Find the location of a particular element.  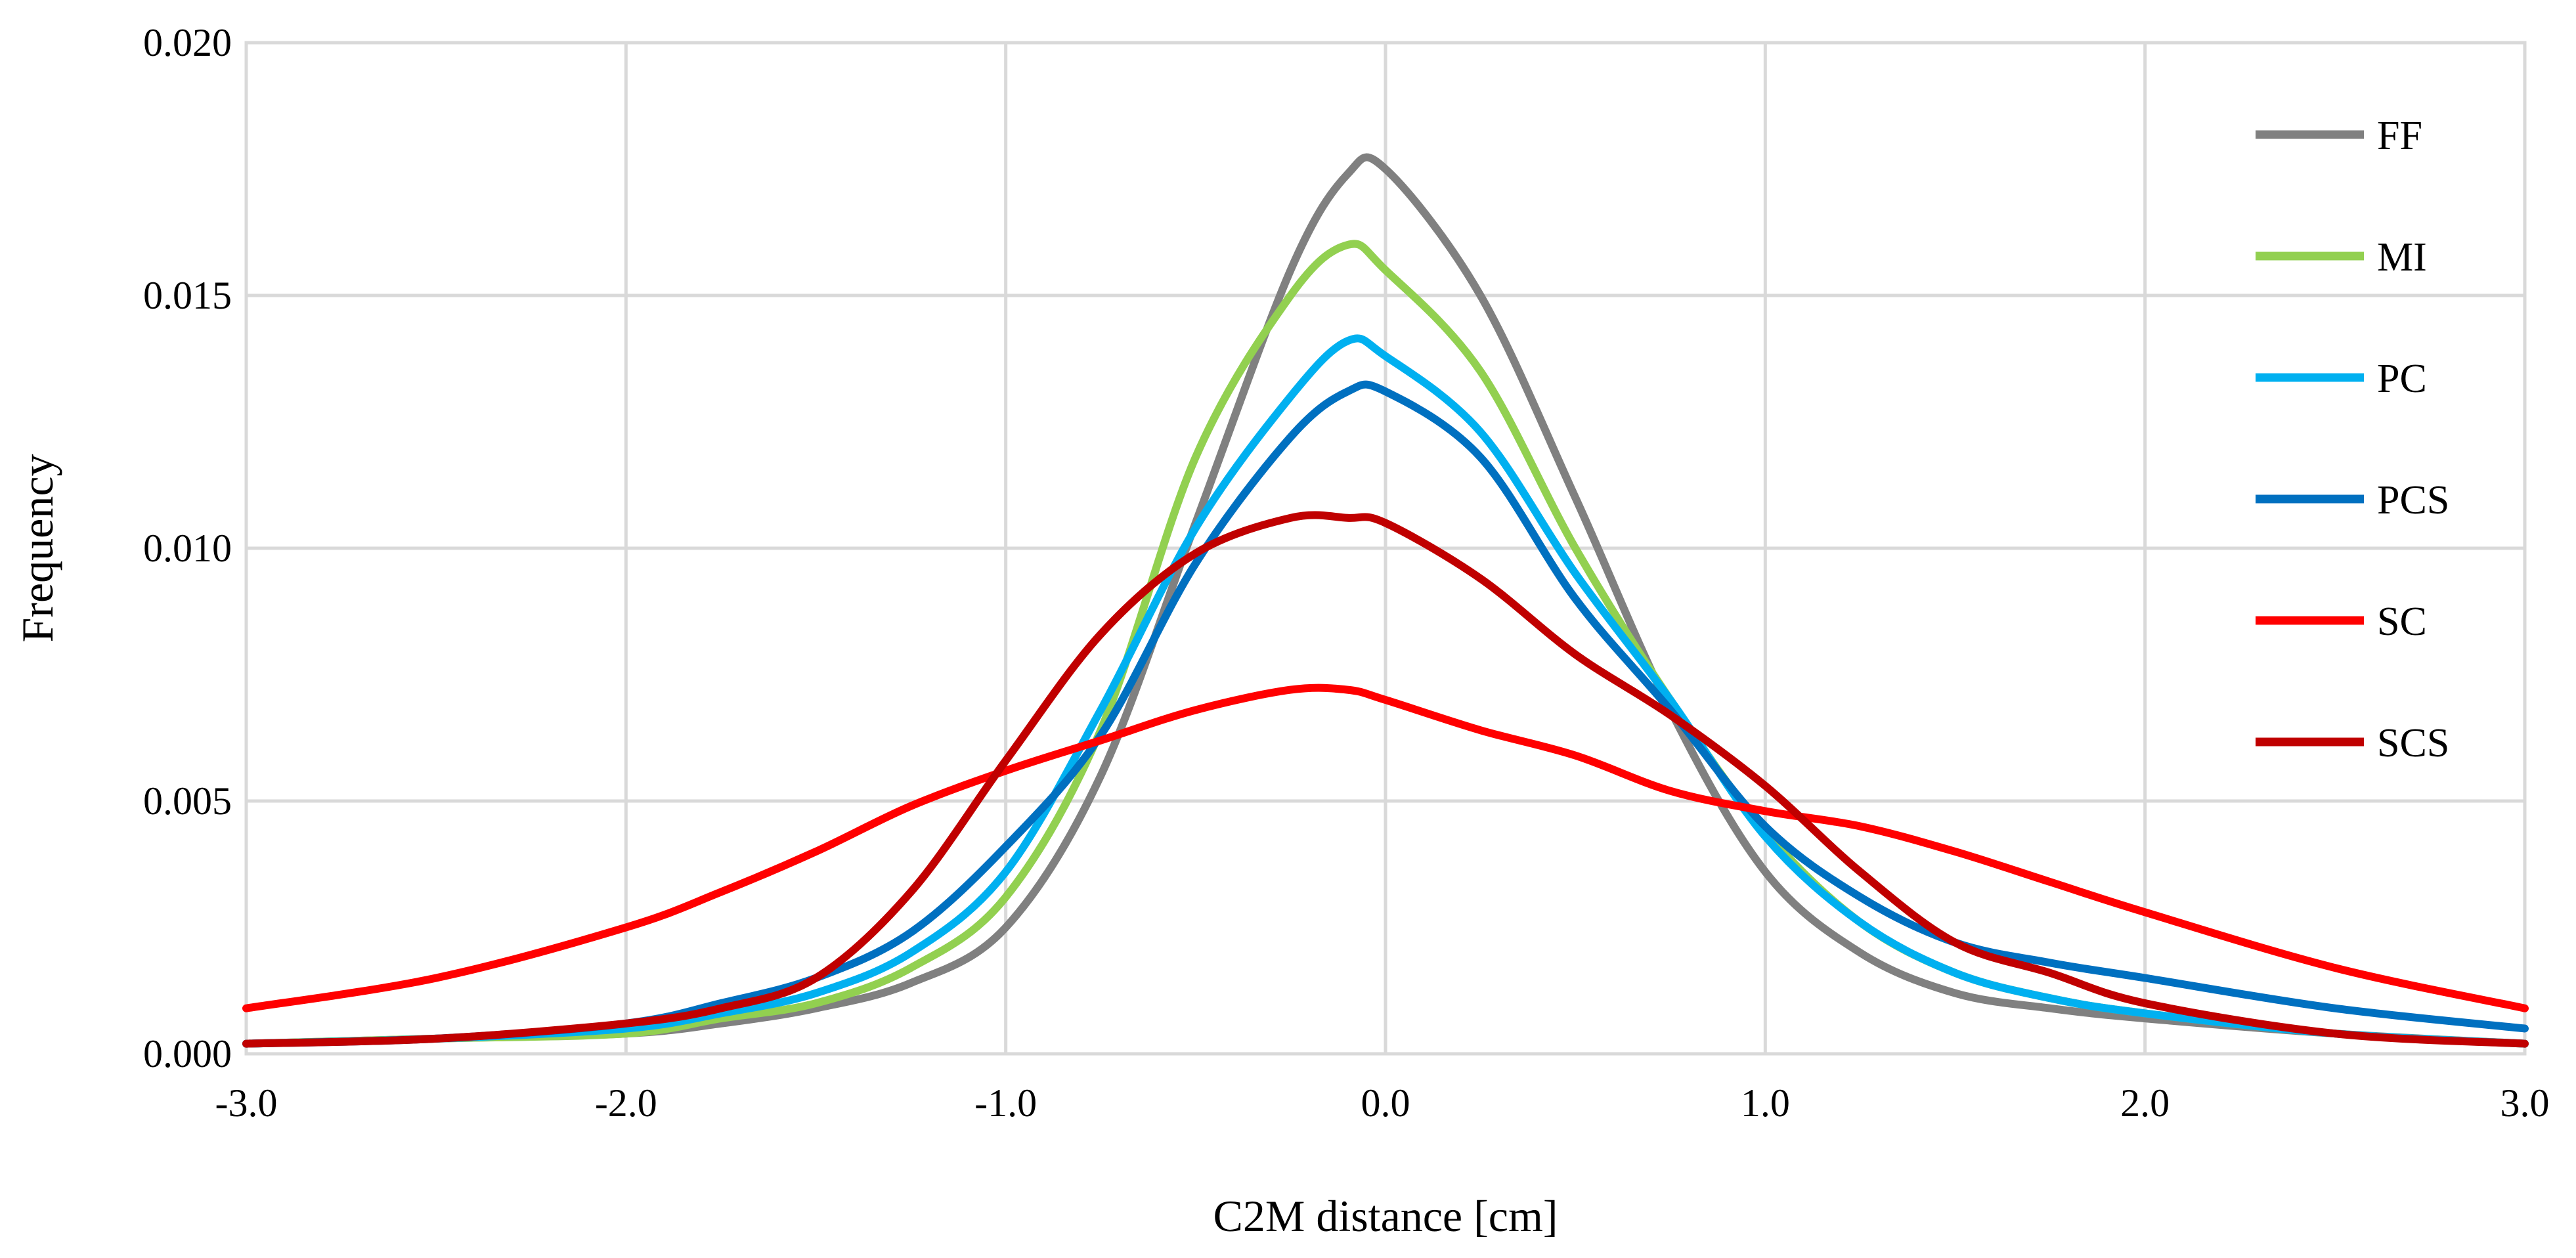

y-tick-label: 0.000 is located at coordinates (187, 1053).